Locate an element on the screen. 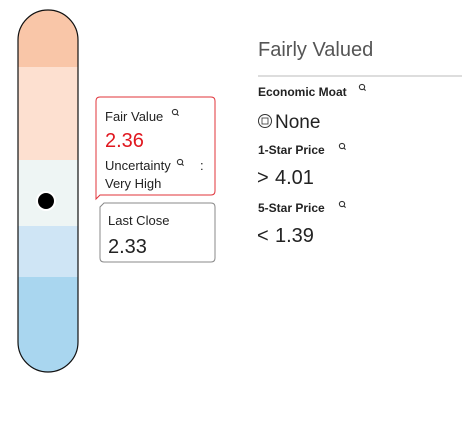  uncertainty-label: Uncertainty is located at coordinates (138, 165).